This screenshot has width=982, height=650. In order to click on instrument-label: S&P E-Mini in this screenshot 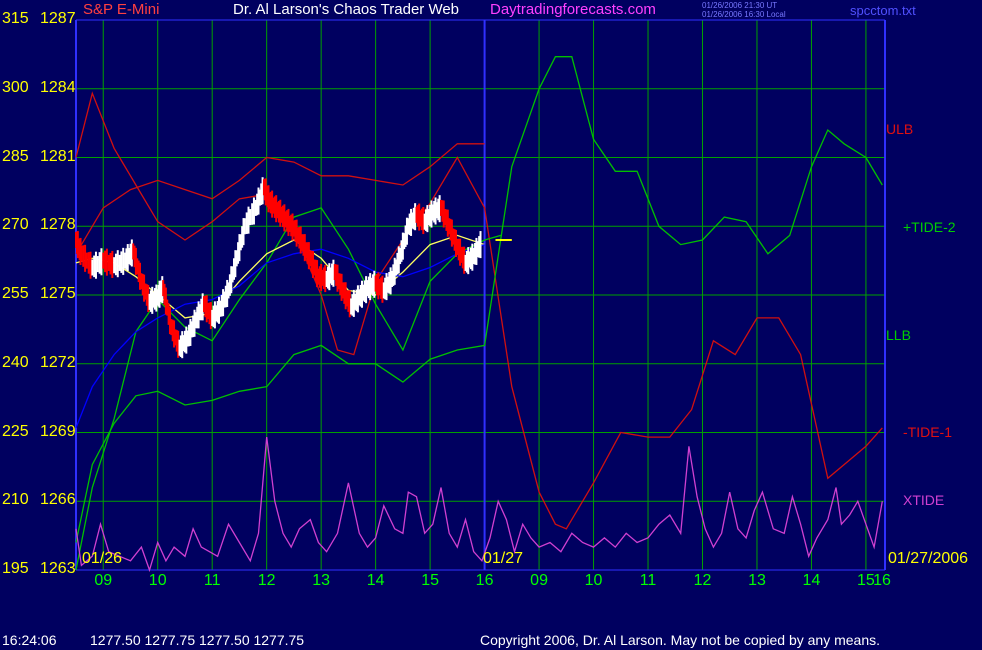, I will do `click(121, 9)`.